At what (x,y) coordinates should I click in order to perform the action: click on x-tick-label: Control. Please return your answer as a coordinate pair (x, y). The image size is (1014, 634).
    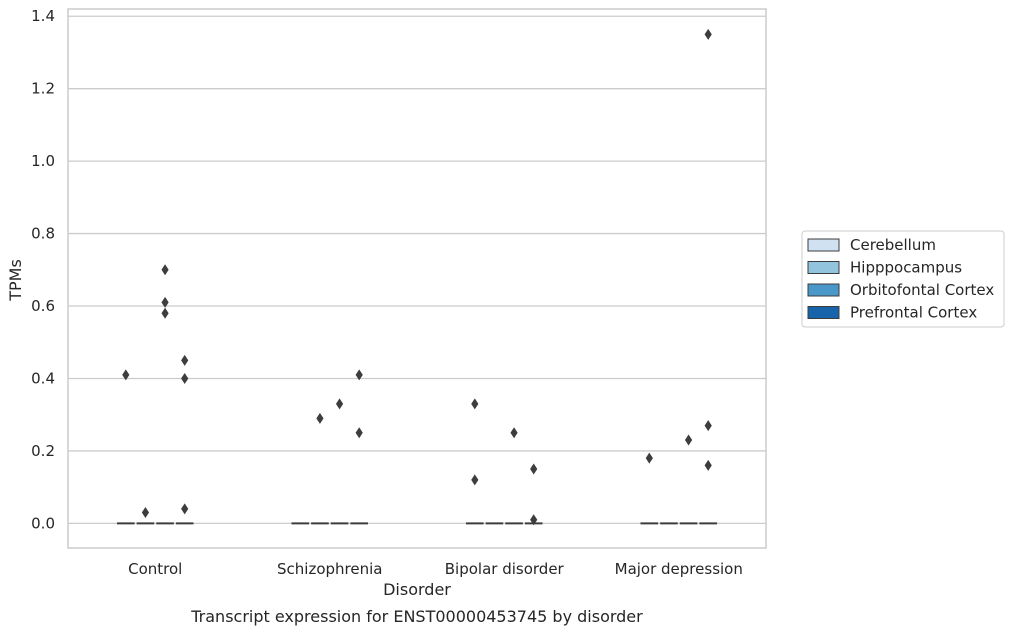
    Looking at the image, I should click on (155, 569).